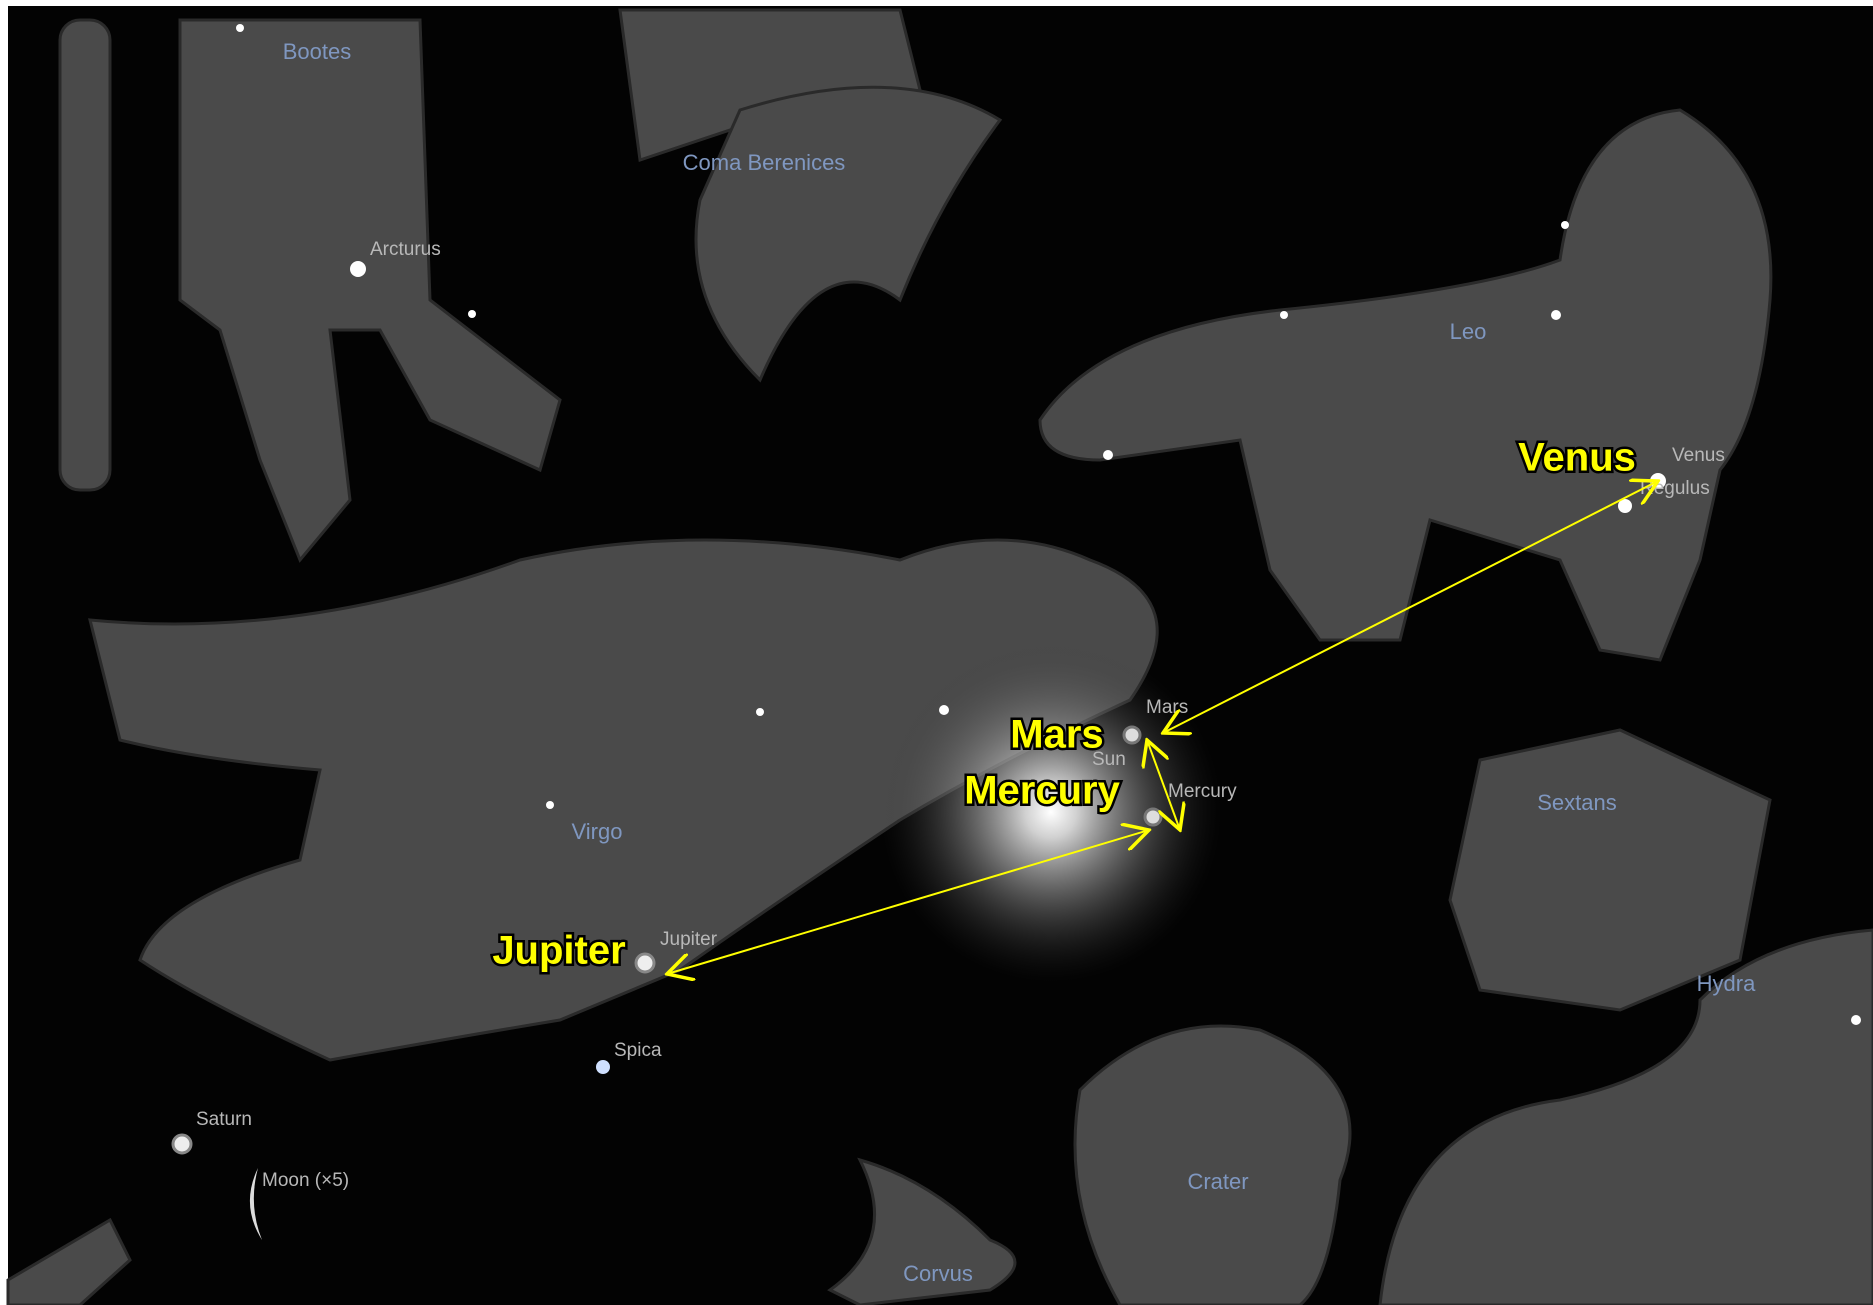  I want to click on moon, so click(255, 1204).